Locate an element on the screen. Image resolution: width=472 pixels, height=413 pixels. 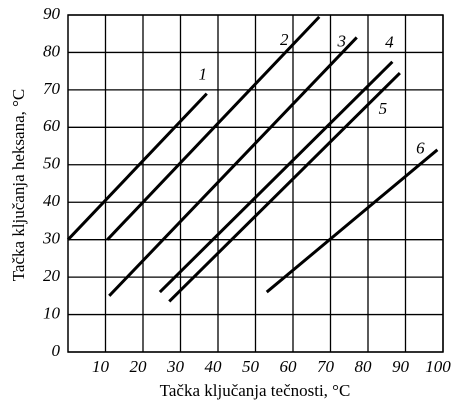
y-tick-label: 50 is located at coordinates (52, 163).